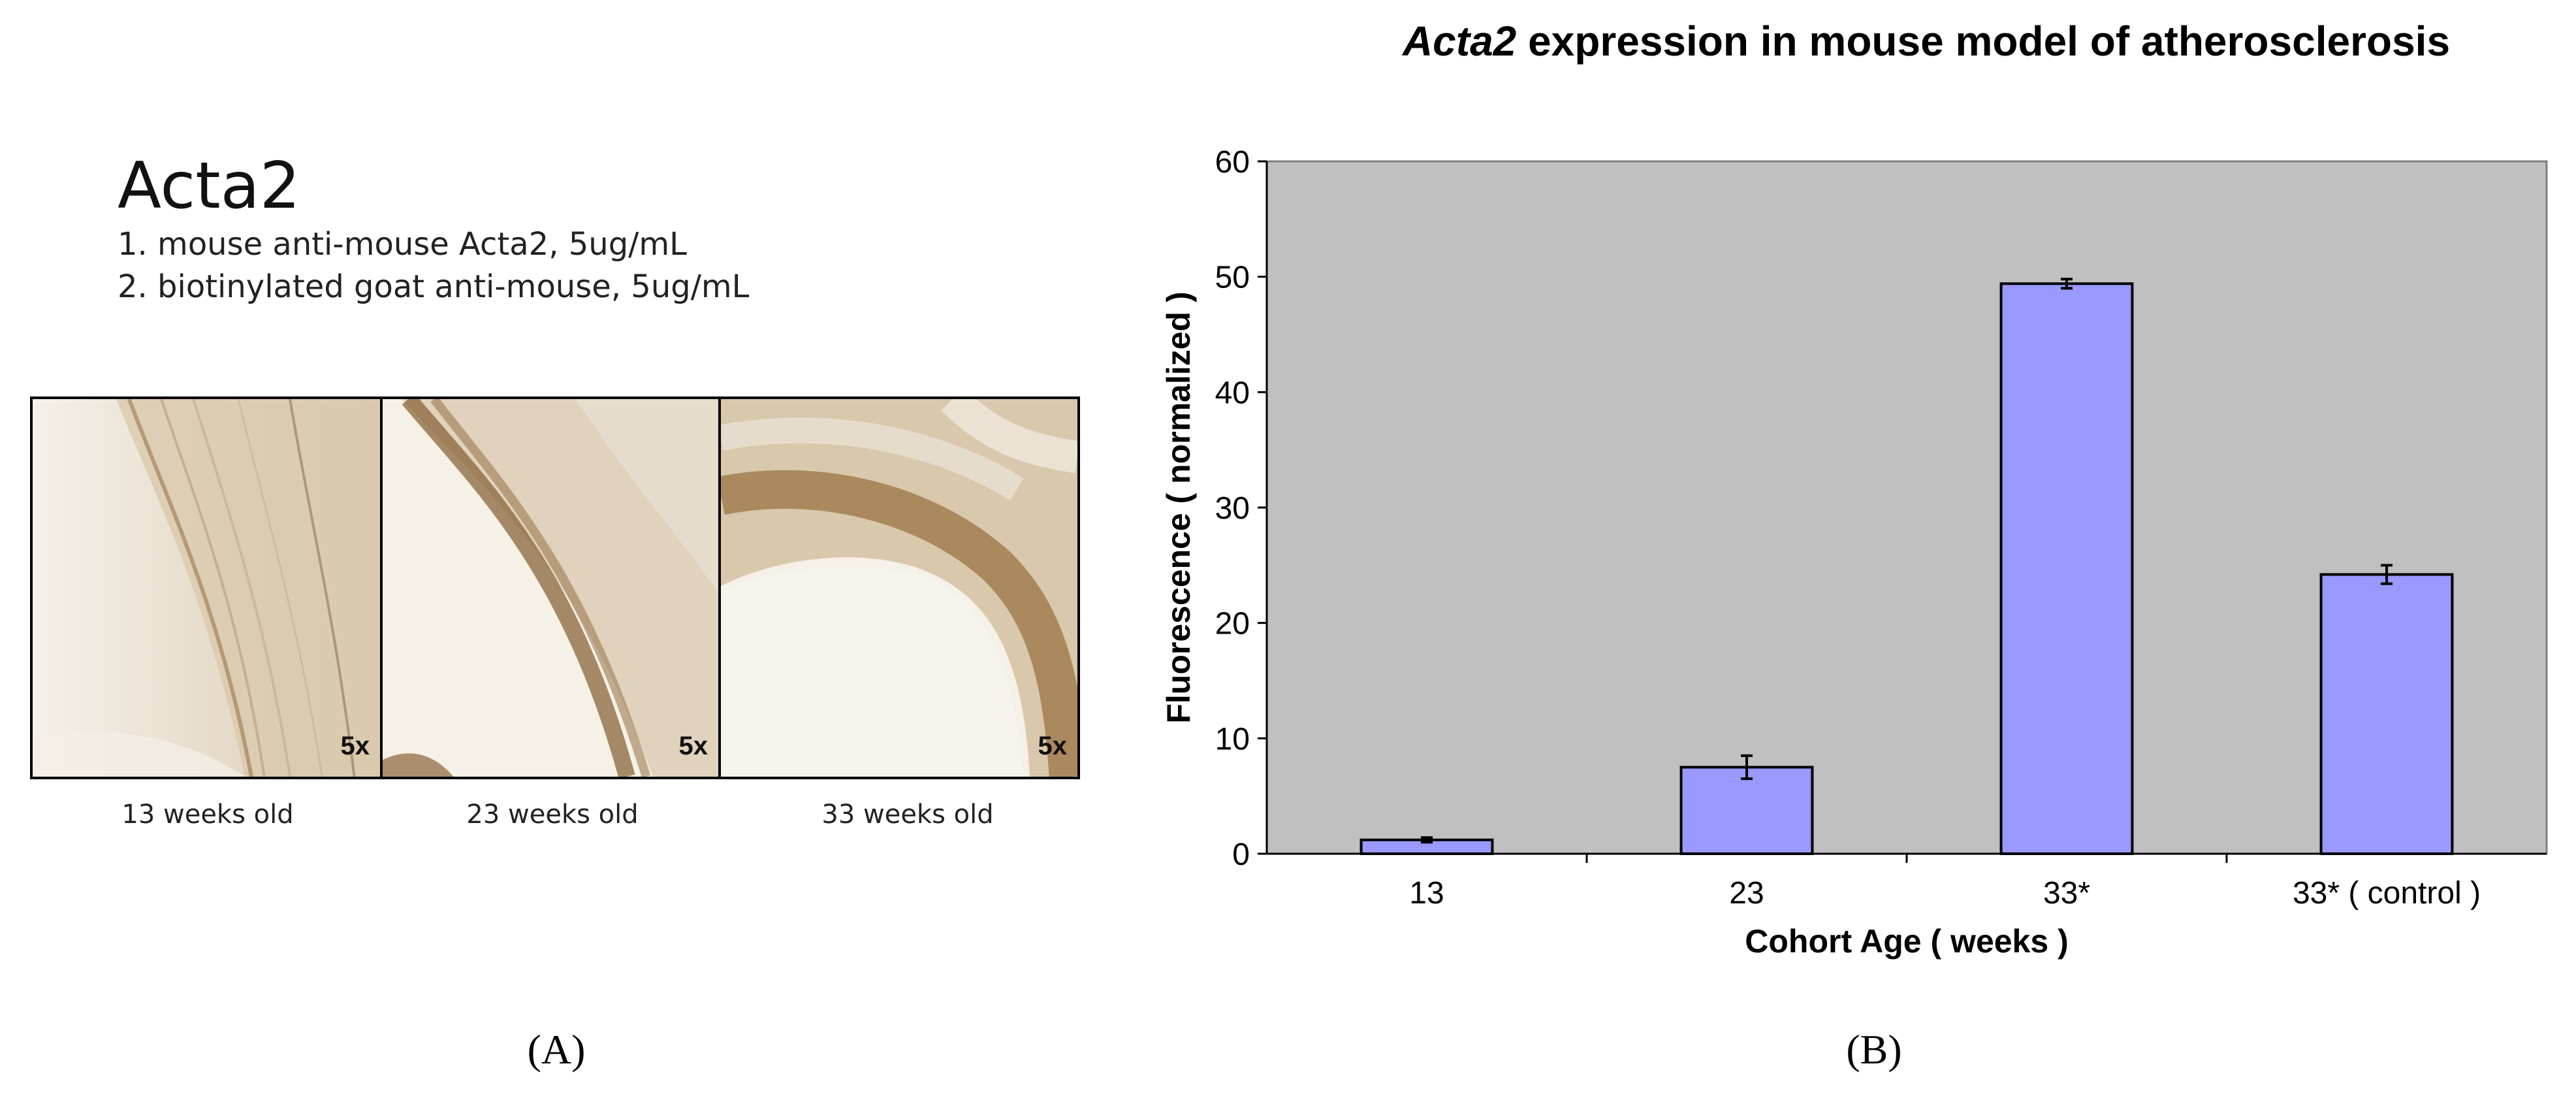 The image size is (2576, 1100). I want to click on x-tick-label: 23, so click(1747, 893).